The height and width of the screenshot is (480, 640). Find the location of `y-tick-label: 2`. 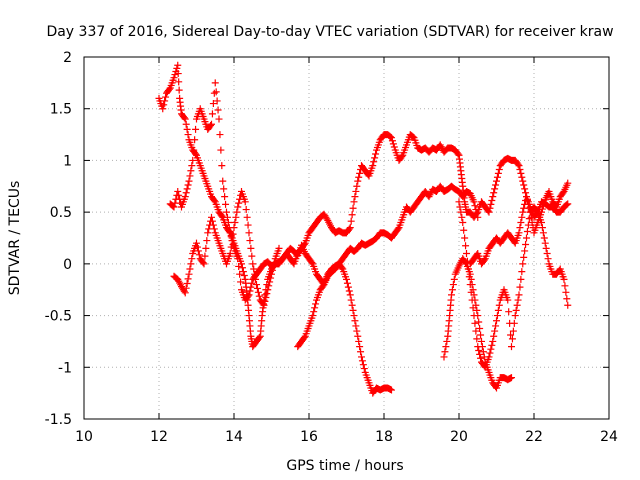

y-tick-label: 2 is located at coordinates (67, 58).